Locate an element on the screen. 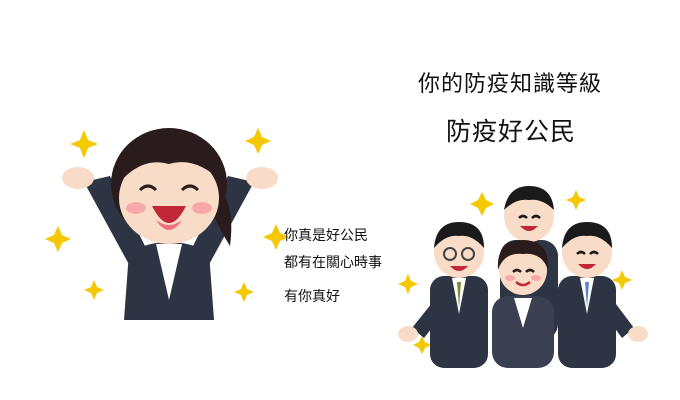  knowledge-level-result: 防疫好公民 is located at coordinates (511, 131).